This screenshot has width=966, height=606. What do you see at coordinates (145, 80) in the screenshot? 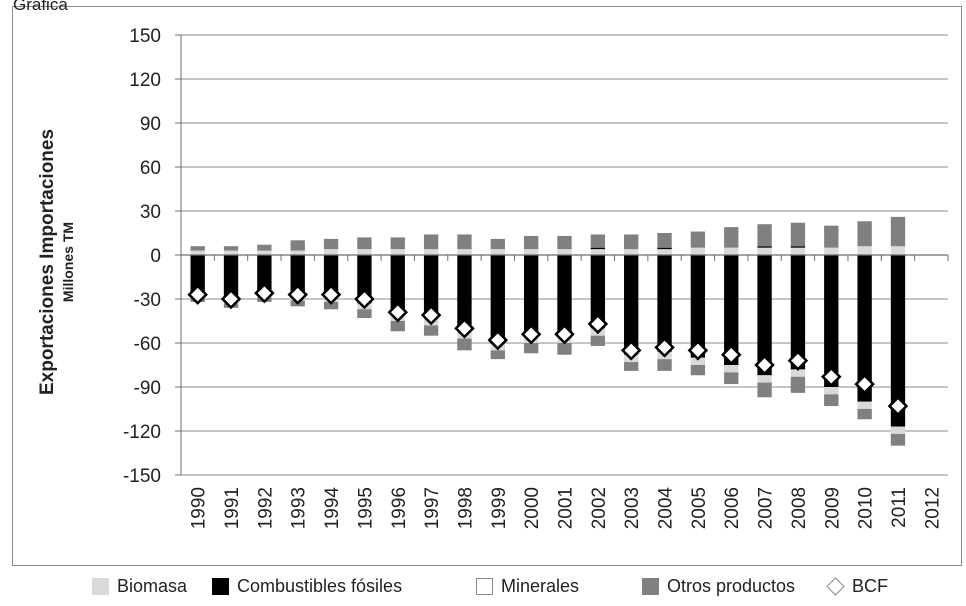
I see `y-tick-label: 120` at bounding box center [145, 80].